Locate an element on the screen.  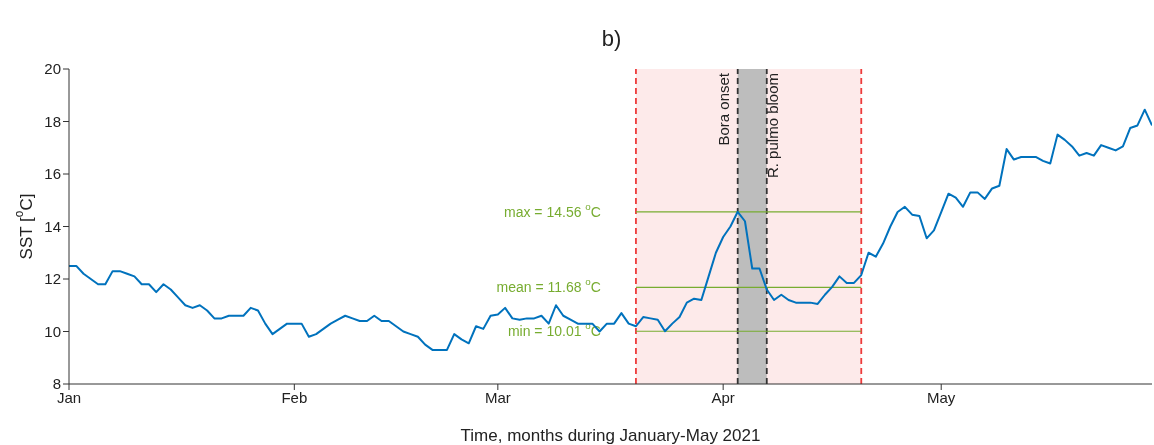
x-axis-title: Time, months during January-May 2021 is located at coordinates (610, 435).